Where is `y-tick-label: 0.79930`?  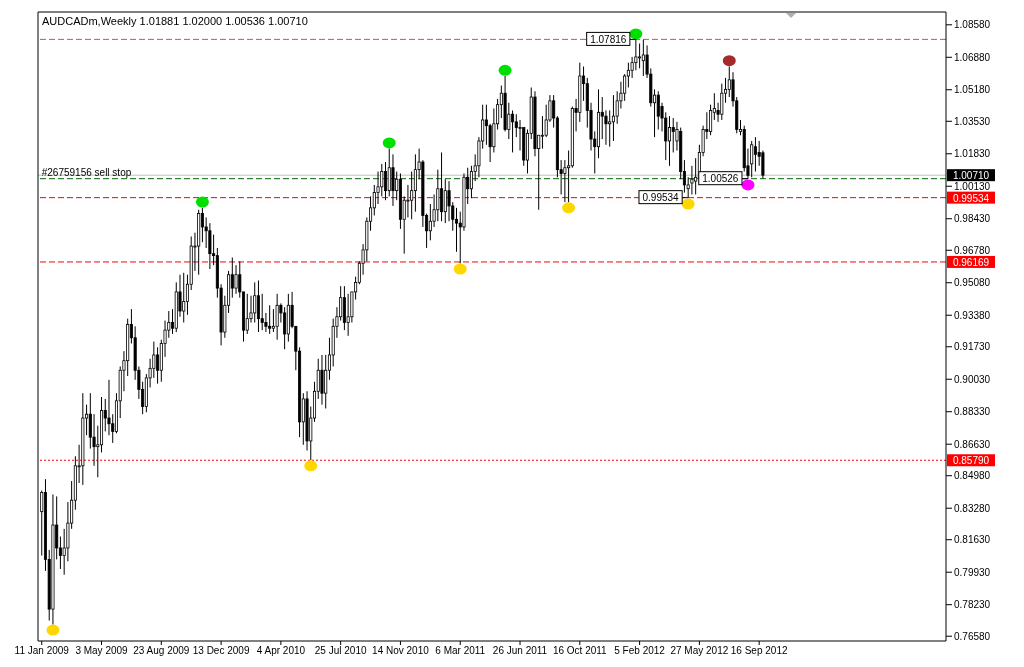
y-tick-label: 0.79930 is located at coordinates (972, 572).